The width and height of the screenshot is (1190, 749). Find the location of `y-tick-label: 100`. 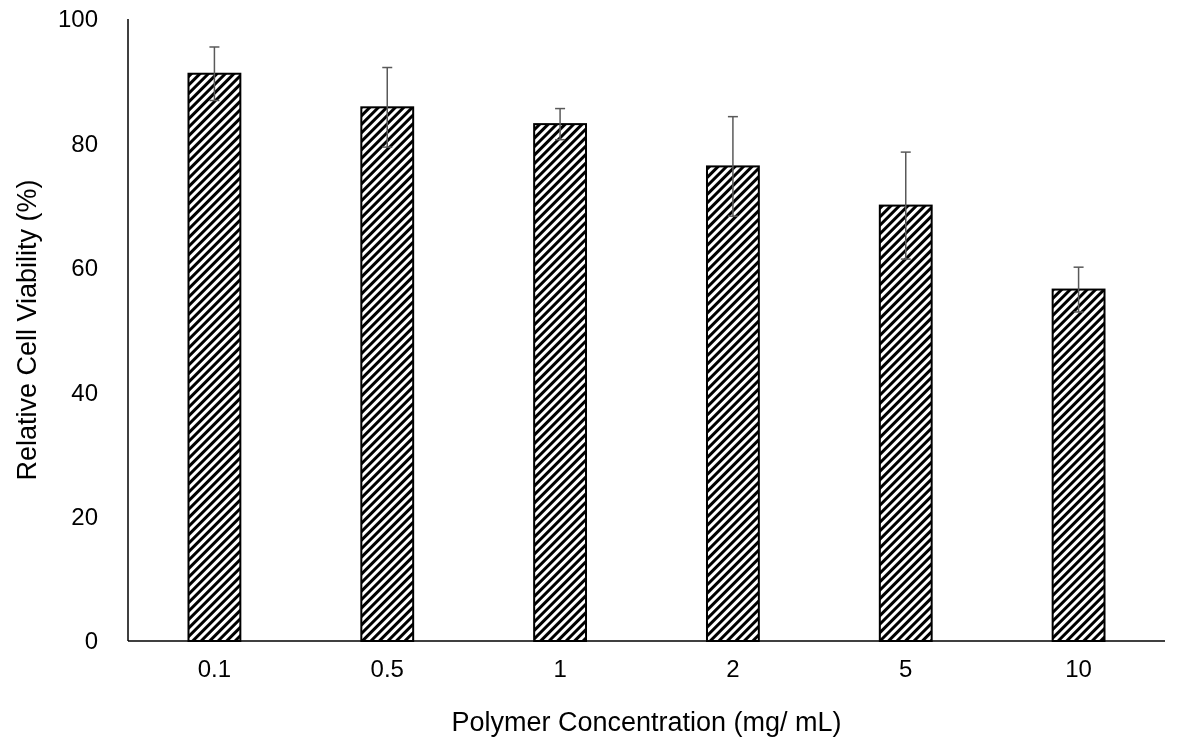

y-tick-label: 100 is located at coordinates (77, 19).